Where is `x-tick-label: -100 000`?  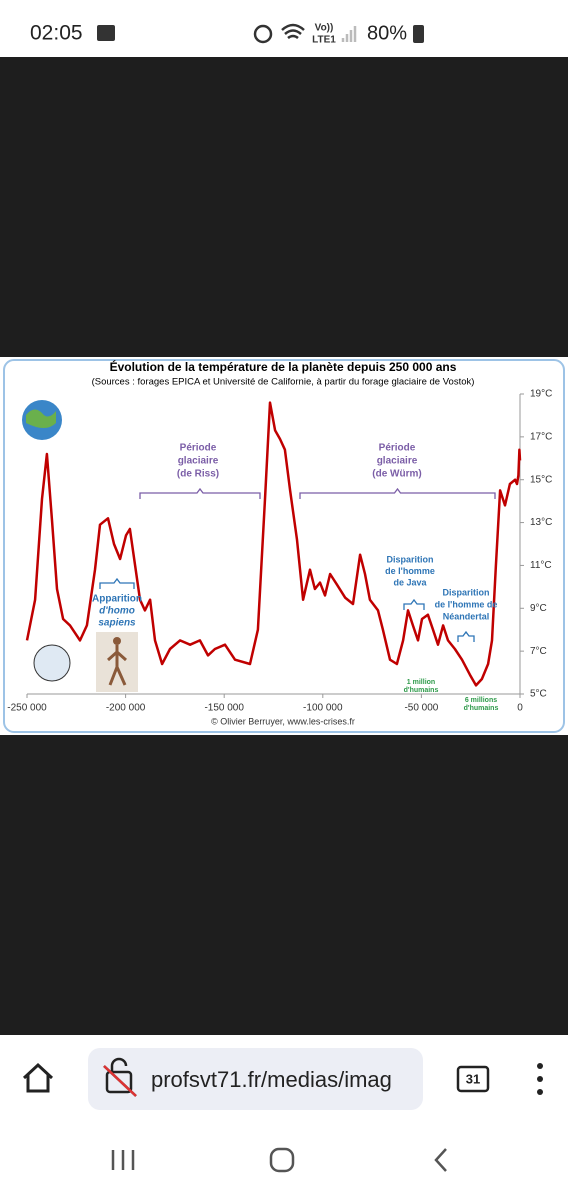
x-tick-label: -100 000 is located at coordinates (323, 708).